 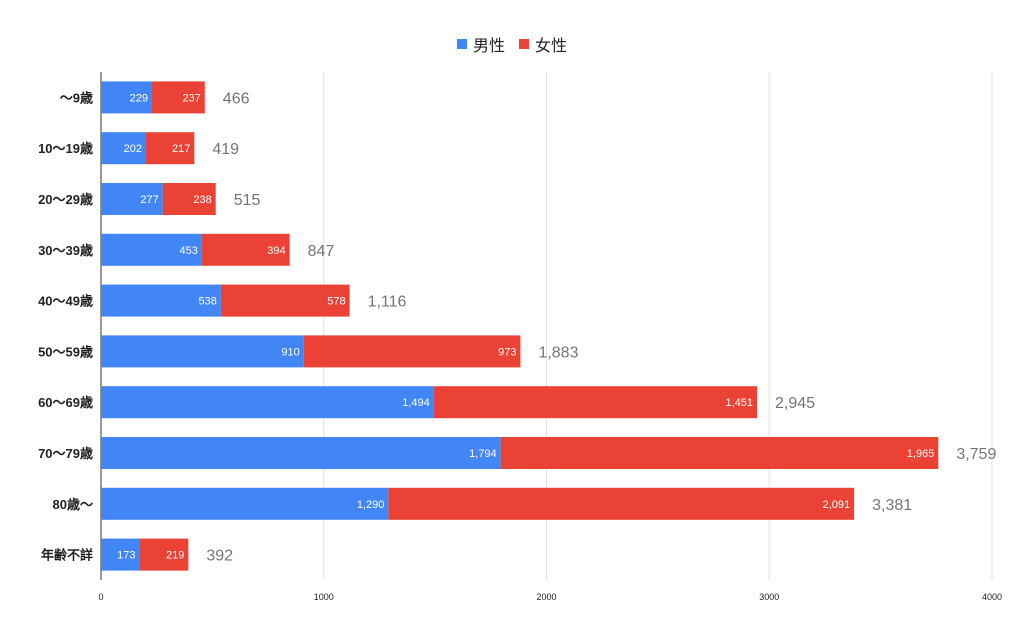 I want to click on x-tick-label: 1000, so click(x=324, y=597).